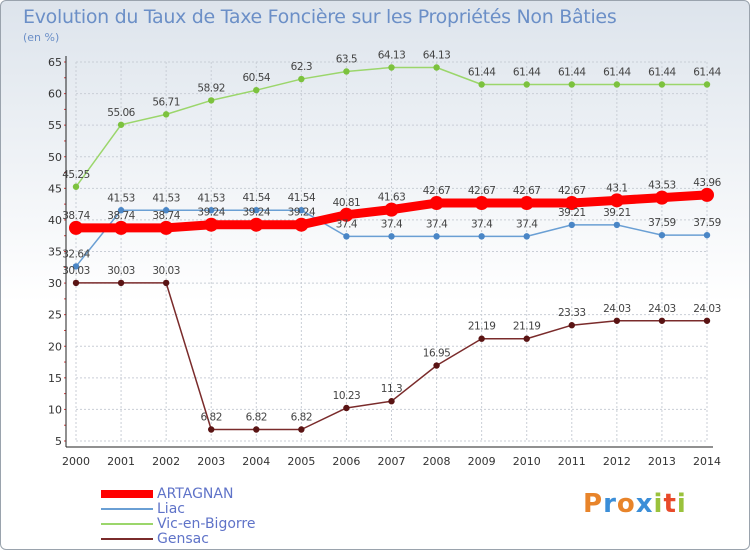 This screenshot has width=750, height=550. Describe the element at coordinates (76, 461) in the screenshot. I see `x-tick-label: 2000` at that location.